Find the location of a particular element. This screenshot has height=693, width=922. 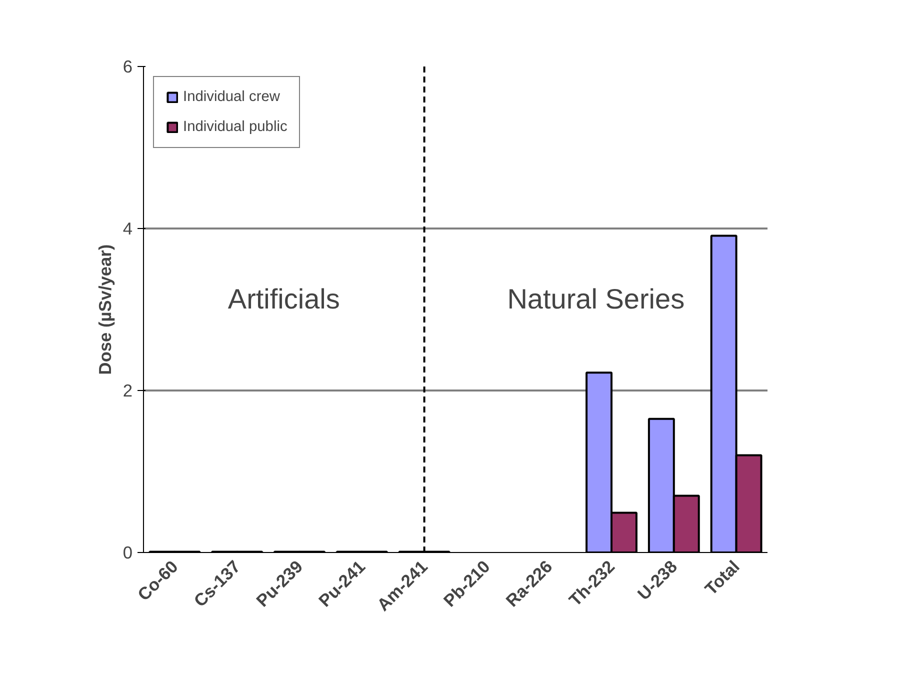

legend-label: Individual public is located at coordinates (235, 127).